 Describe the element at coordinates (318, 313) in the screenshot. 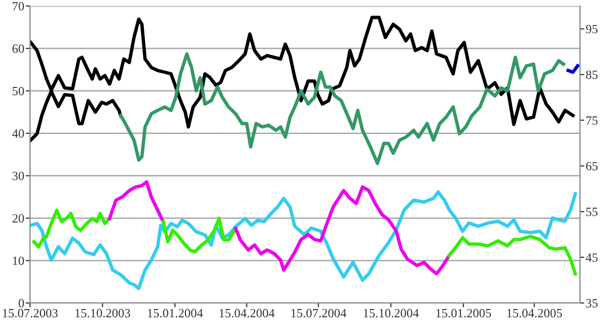

I see `x-tick-label: 15.07.2004` at that location.